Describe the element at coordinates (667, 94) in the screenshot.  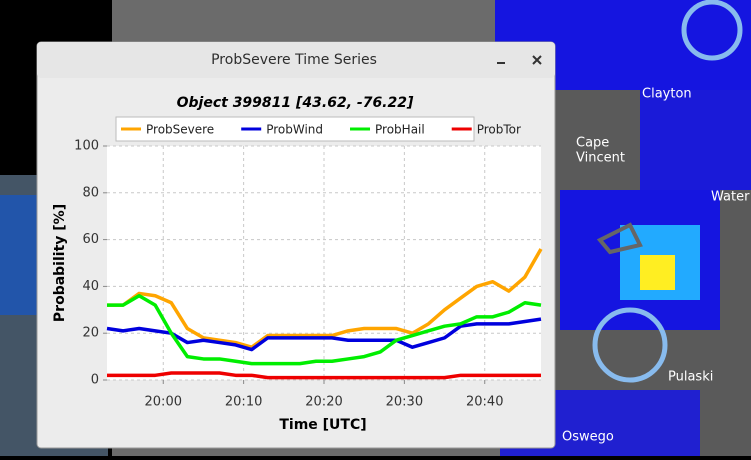
I see `map-label: Clayton` at that location.